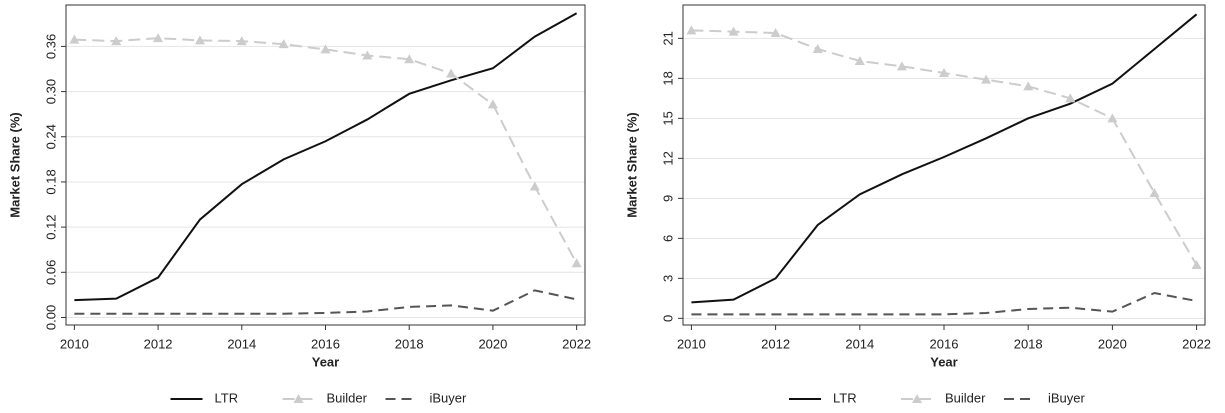  Describe the element at coordinates (50, 226) in the screenshot. I see `y-tick-label: 0.12` at that location.